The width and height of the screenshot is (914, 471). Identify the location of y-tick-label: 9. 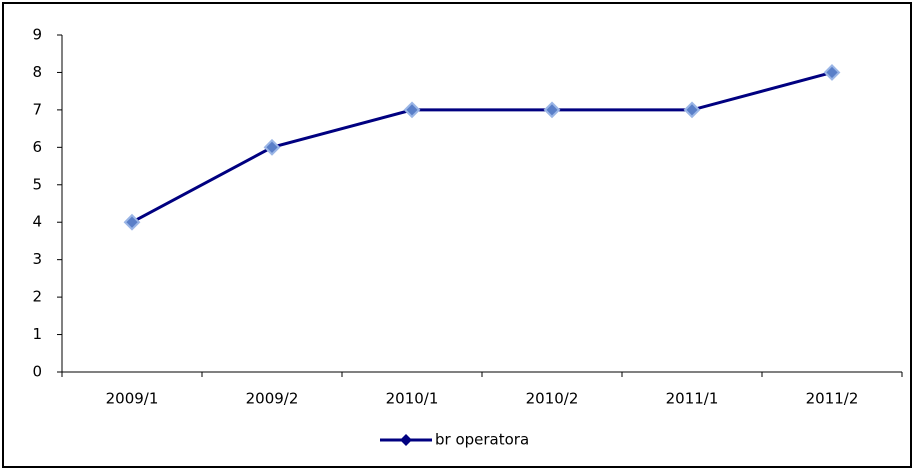
(37, 35).